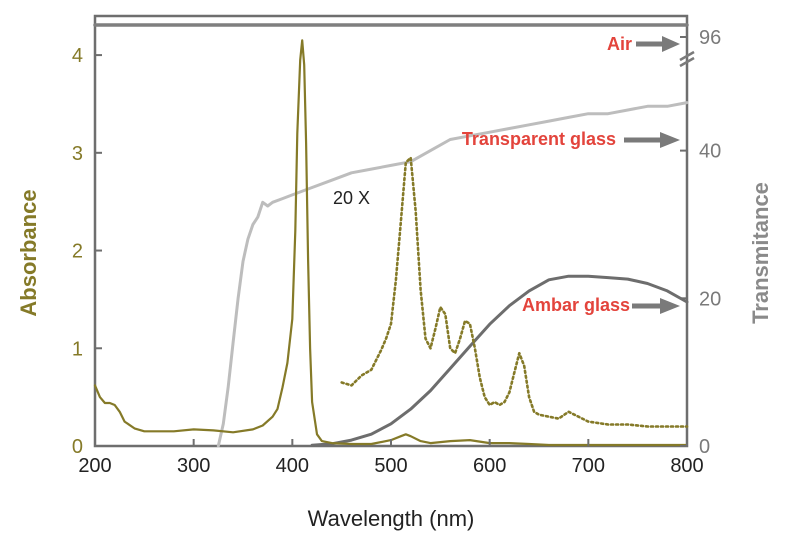 The height and width of the screenshot is (533, 797). What do you see at coordinates (686, 466) in the screenshot?
I see `x-tick-label: 800` at bounding box center [686, 466].